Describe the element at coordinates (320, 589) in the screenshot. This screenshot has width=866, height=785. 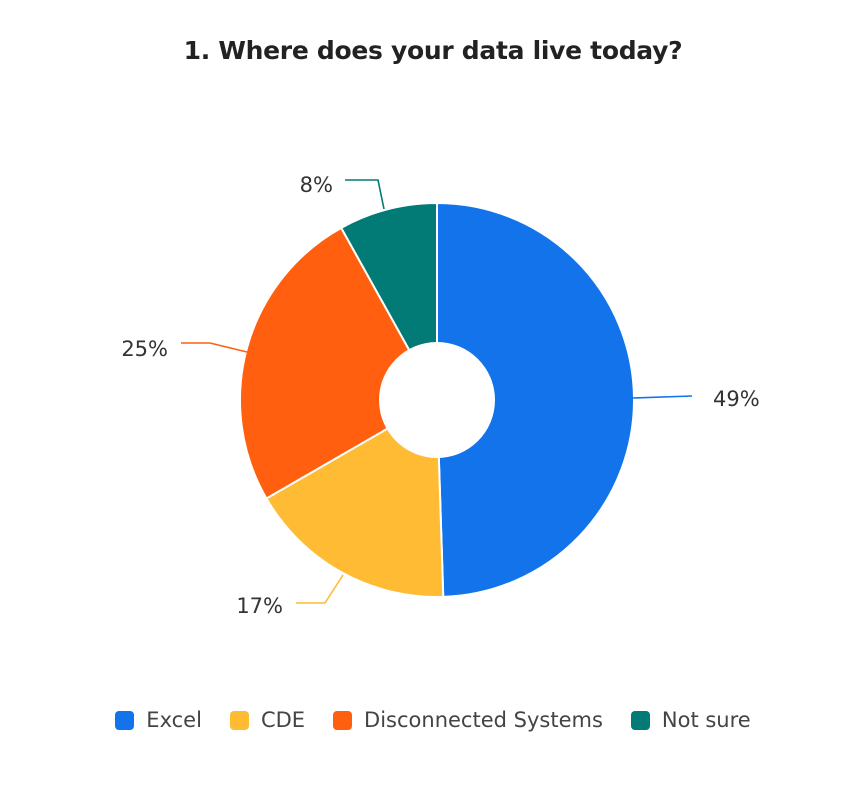
I see `leader-line-cde` at that location.